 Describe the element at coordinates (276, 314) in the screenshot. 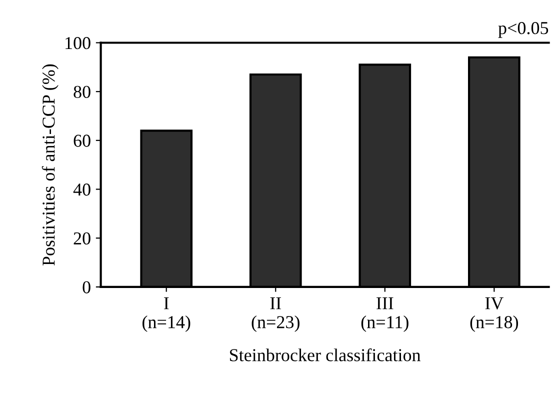

I see `x-tick-label: II (n=23)` at that location.